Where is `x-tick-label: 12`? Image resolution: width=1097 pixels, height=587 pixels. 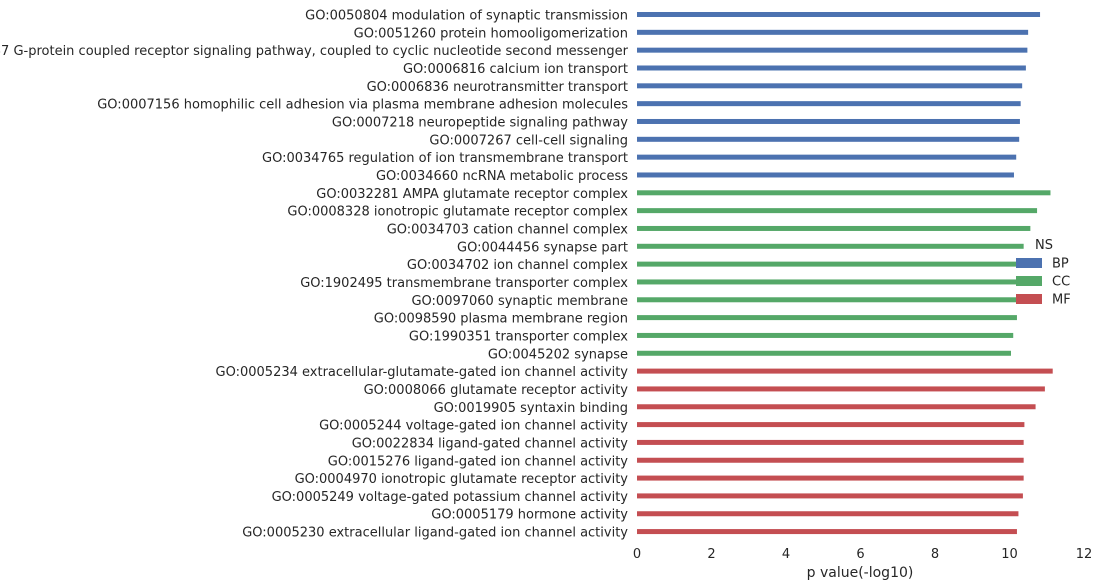
x-tick-label: 12 is located at coordinates (1084, 554).